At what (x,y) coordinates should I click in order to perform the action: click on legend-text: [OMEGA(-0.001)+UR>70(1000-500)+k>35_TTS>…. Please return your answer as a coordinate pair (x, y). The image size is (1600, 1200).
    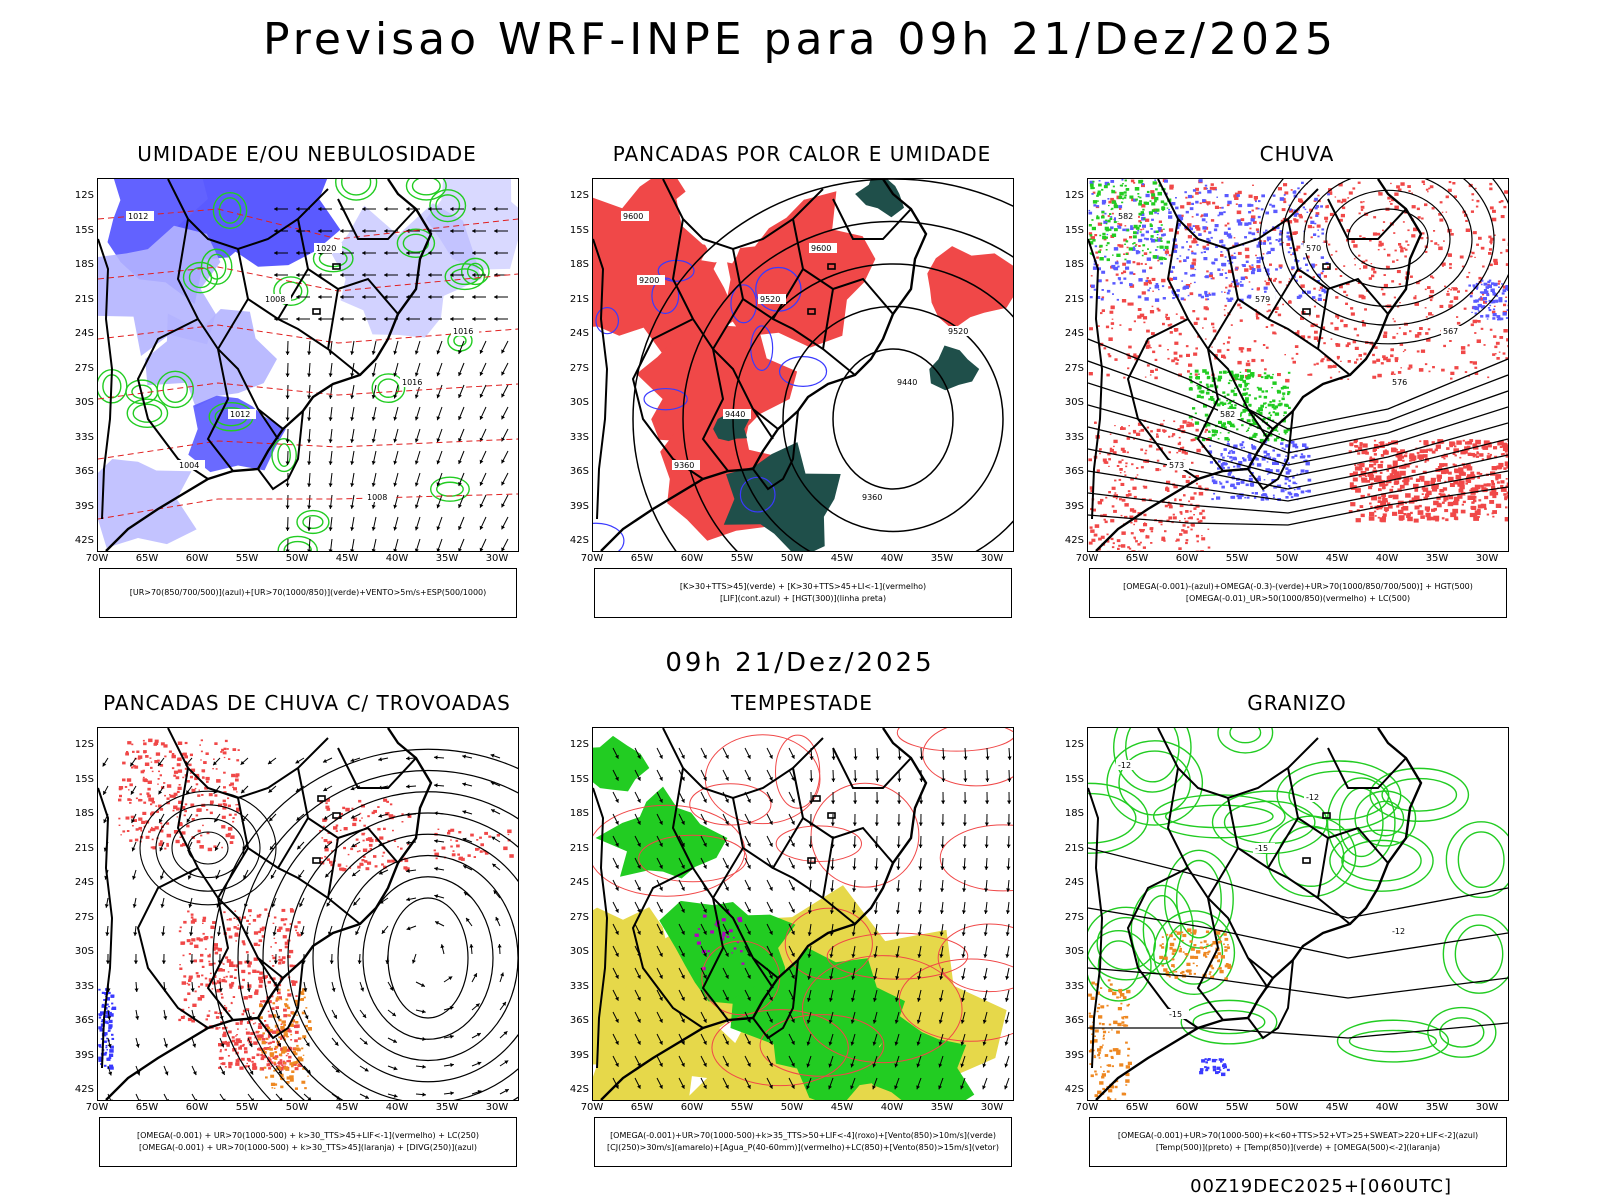
    Looking at the image, I should click on (803, 1135).